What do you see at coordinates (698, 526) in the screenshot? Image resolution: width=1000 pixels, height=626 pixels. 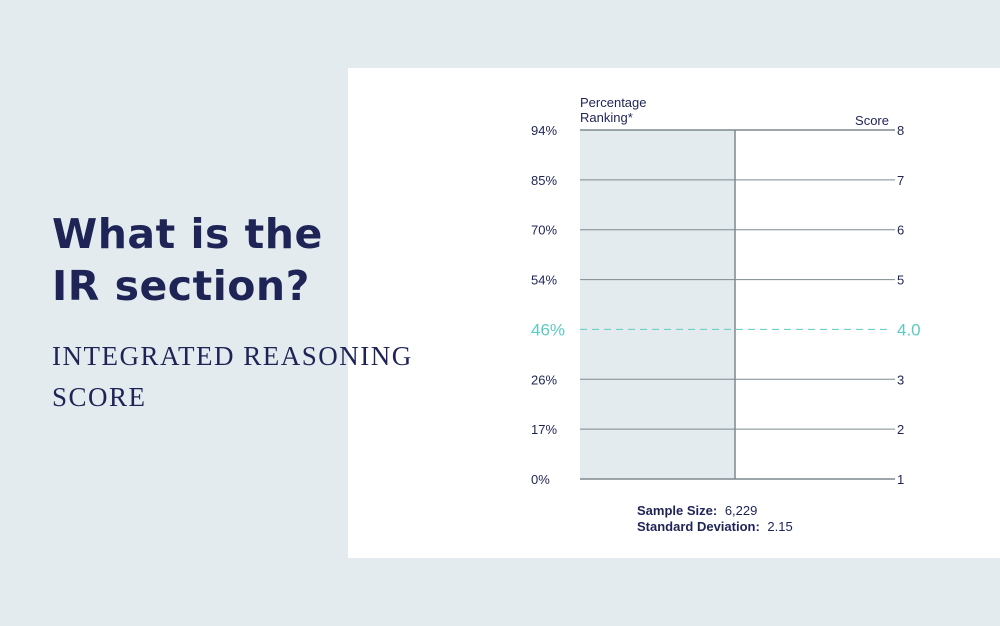 I see `standard-deviation-label: Standard Deviation:` at bounding box center [698, 526].